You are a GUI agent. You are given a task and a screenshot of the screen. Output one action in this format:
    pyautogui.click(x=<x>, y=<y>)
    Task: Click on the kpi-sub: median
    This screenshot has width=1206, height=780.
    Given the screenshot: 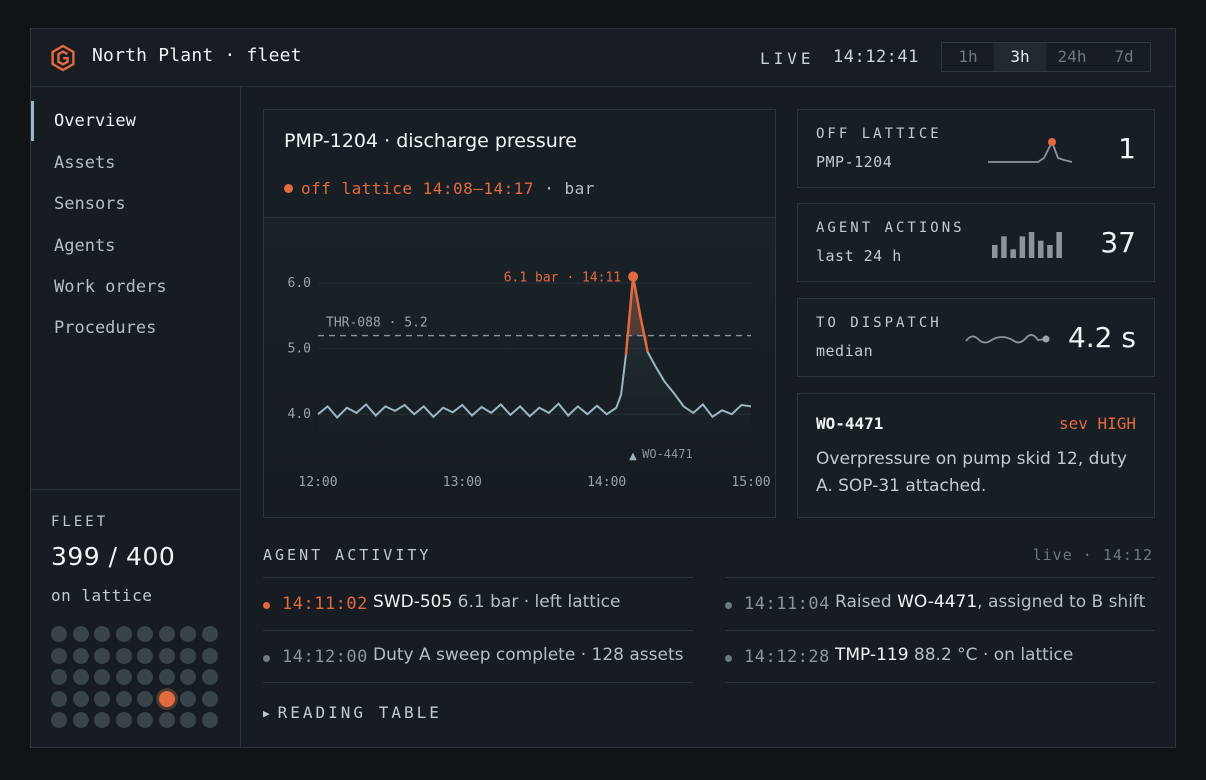 What is the action you would take?
    pyautogui.click(x=845, y=351)
    